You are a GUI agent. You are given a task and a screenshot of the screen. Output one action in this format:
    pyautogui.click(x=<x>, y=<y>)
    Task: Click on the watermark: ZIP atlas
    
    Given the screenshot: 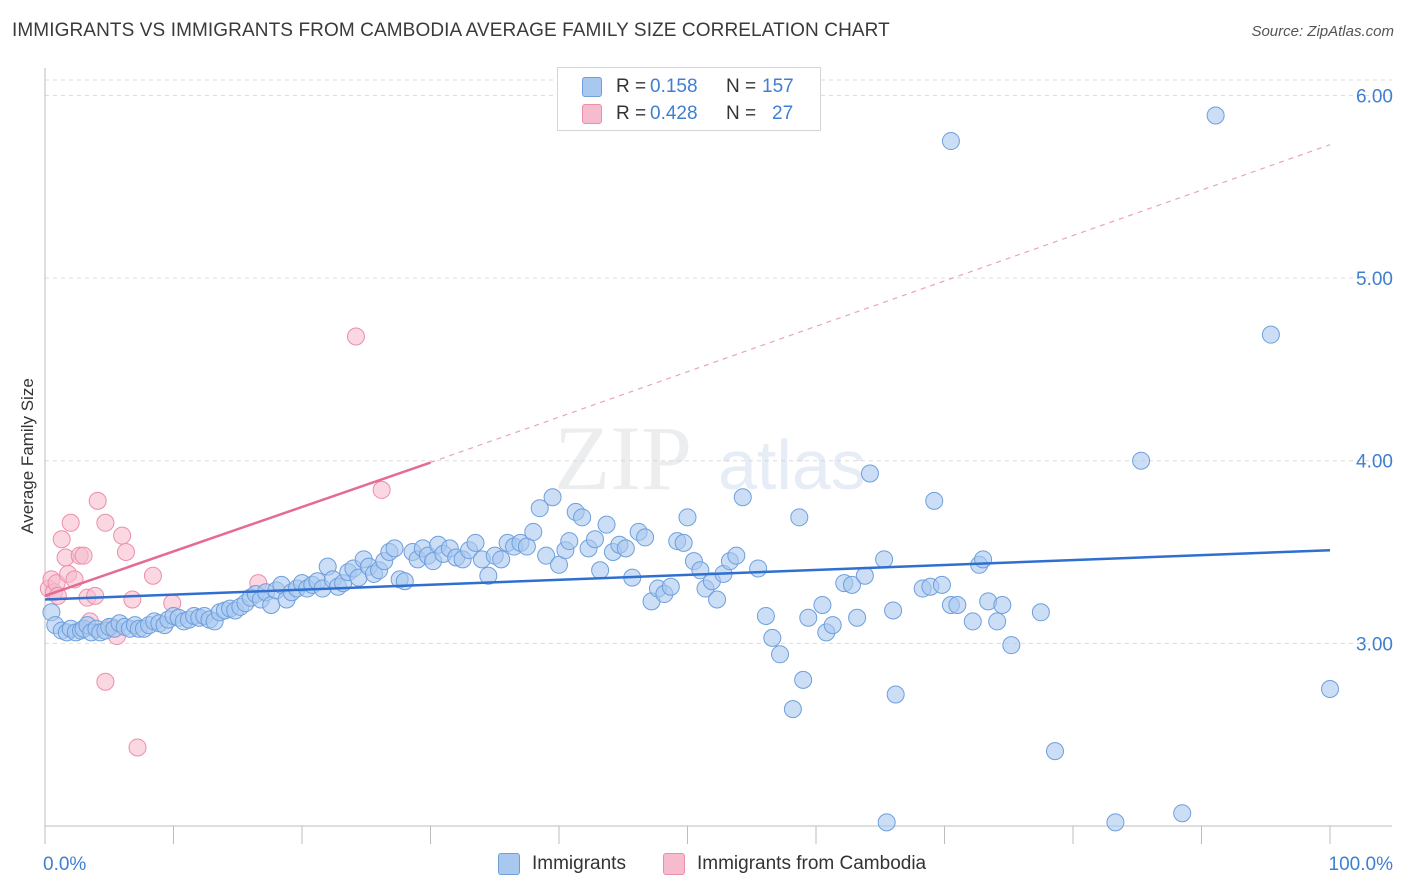 What is the action you would take?
    pyautogui.click(x=710, y=458)
    